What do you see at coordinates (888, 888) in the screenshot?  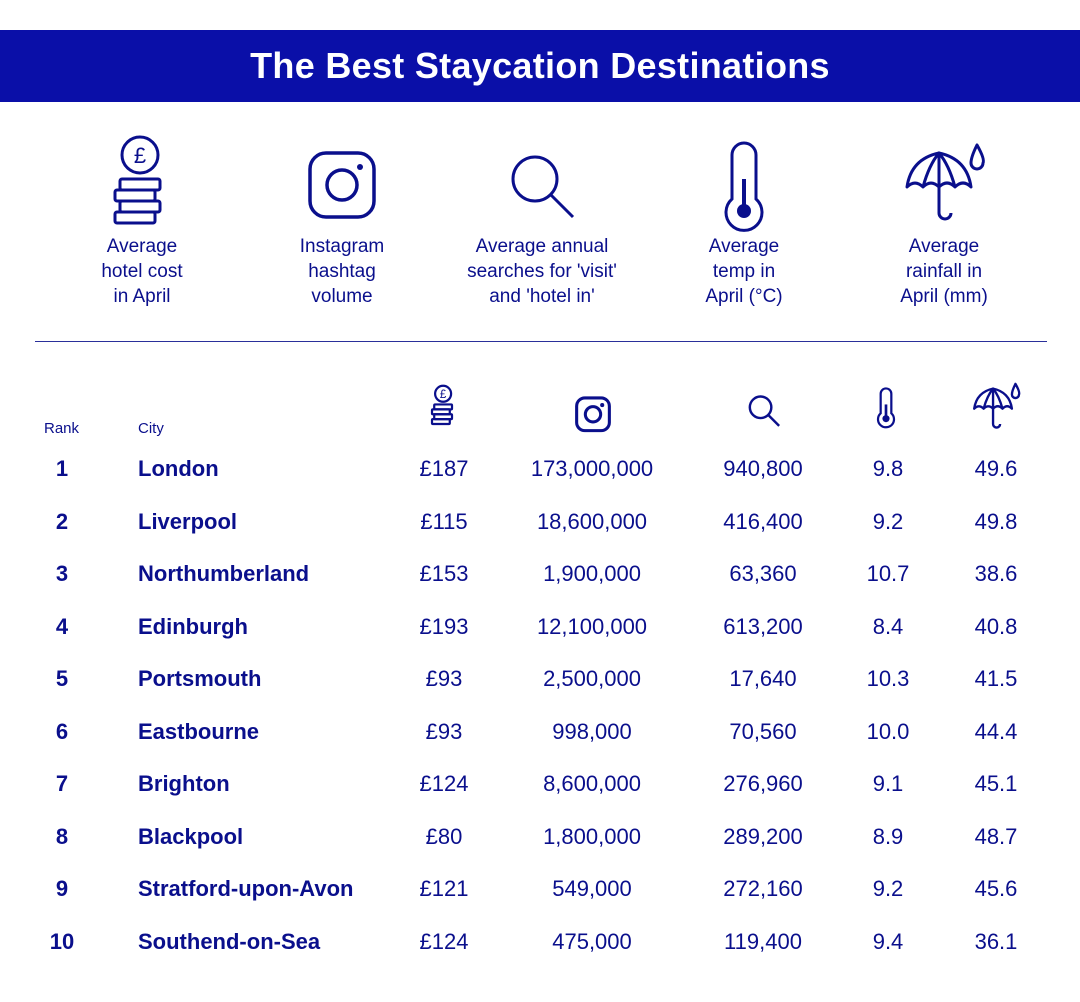 I see `temperature-cell: 9.2` at bounding box center [888, 888].